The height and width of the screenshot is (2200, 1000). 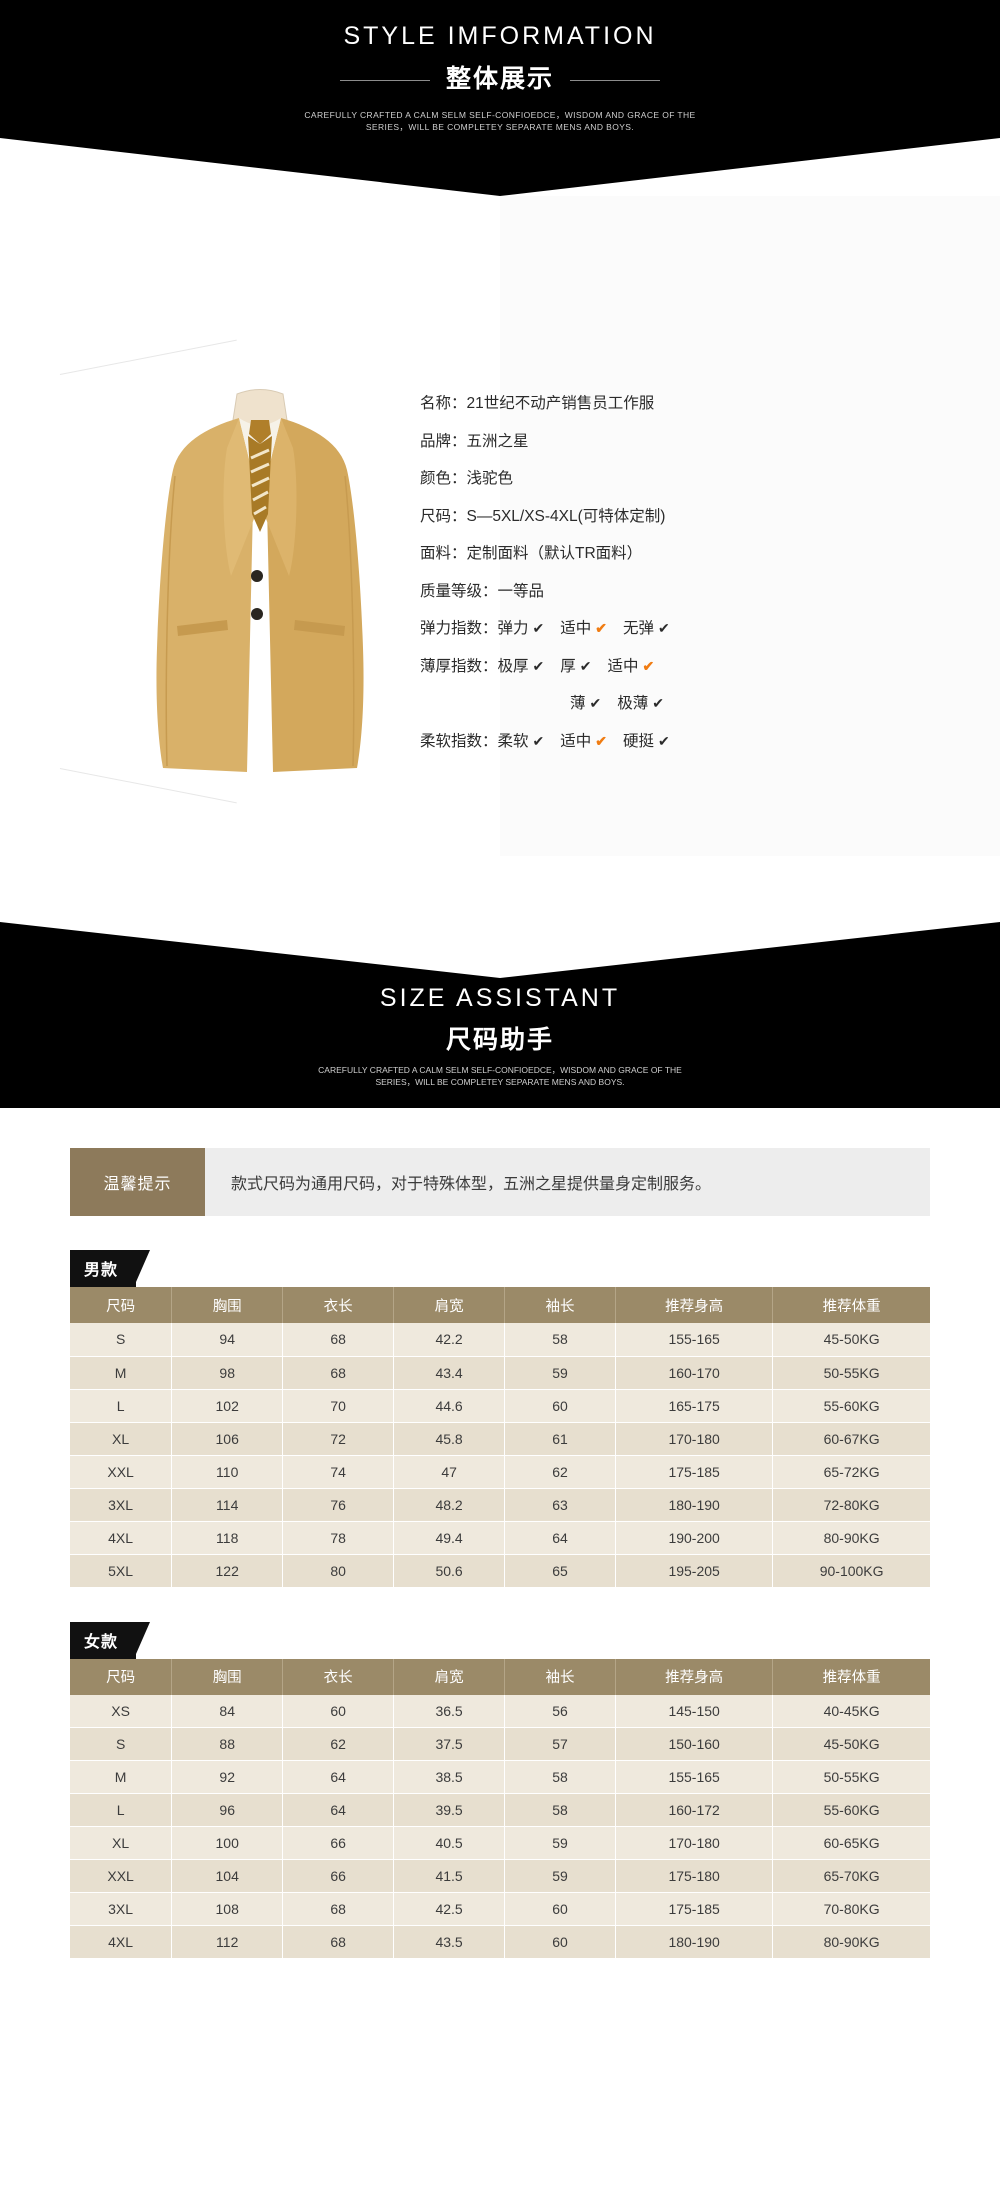 I want to click on spec-elasticity: 弹力指数：弹力 ✔ 适中 ✔ 无弹 ✔, so click(x=680, y=629).